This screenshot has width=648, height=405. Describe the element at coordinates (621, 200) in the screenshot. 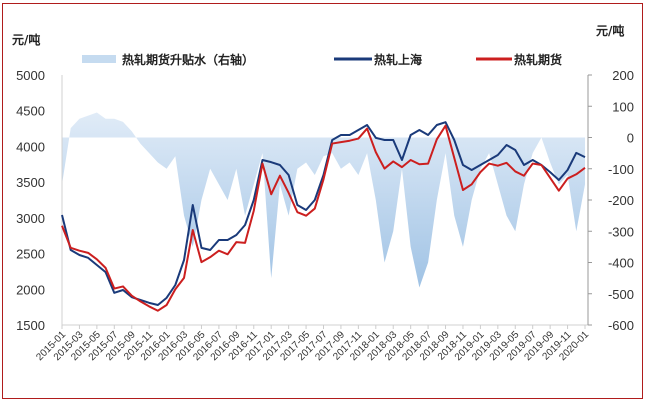

I see `right-tick-label: -200` at that location.